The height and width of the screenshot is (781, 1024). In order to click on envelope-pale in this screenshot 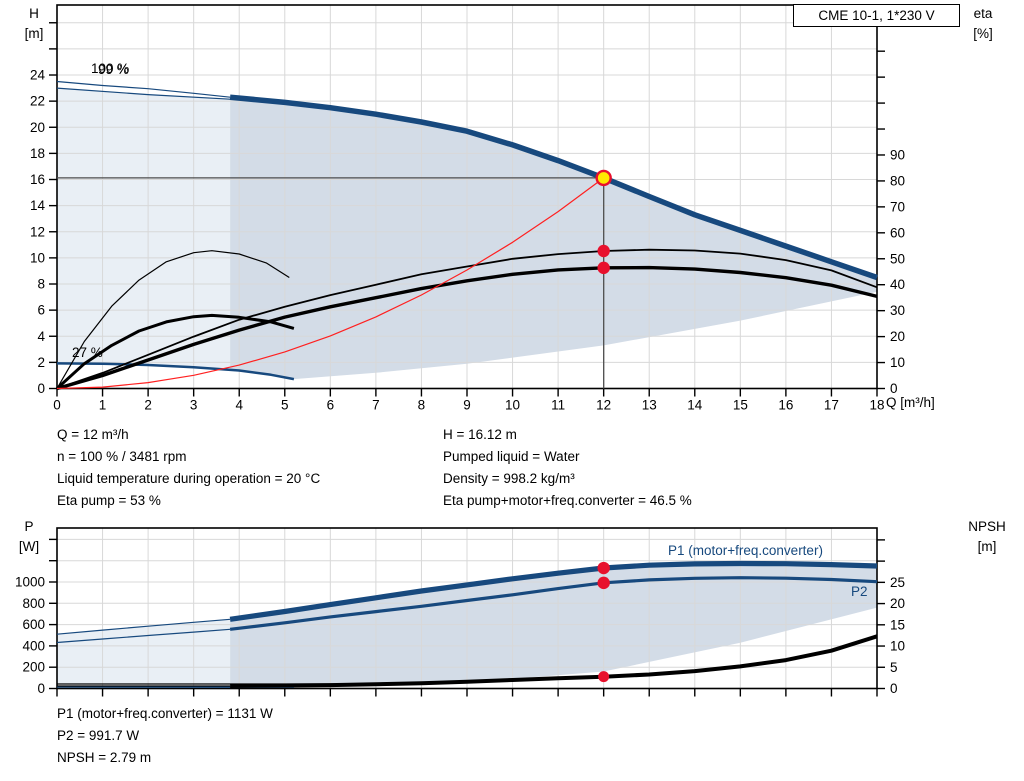, I will do `click(144, 229)`.